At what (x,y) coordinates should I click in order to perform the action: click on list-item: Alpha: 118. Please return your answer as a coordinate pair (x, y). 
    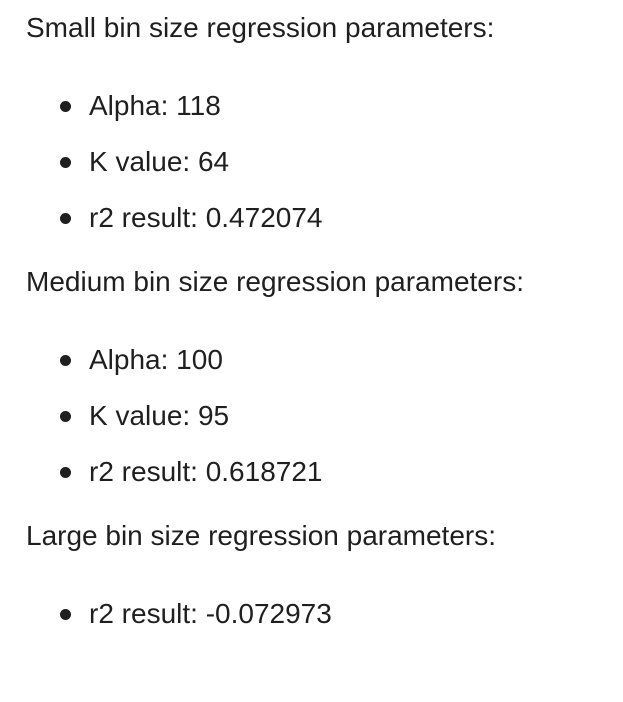
    Looking at the image, I should click on (321, 106).